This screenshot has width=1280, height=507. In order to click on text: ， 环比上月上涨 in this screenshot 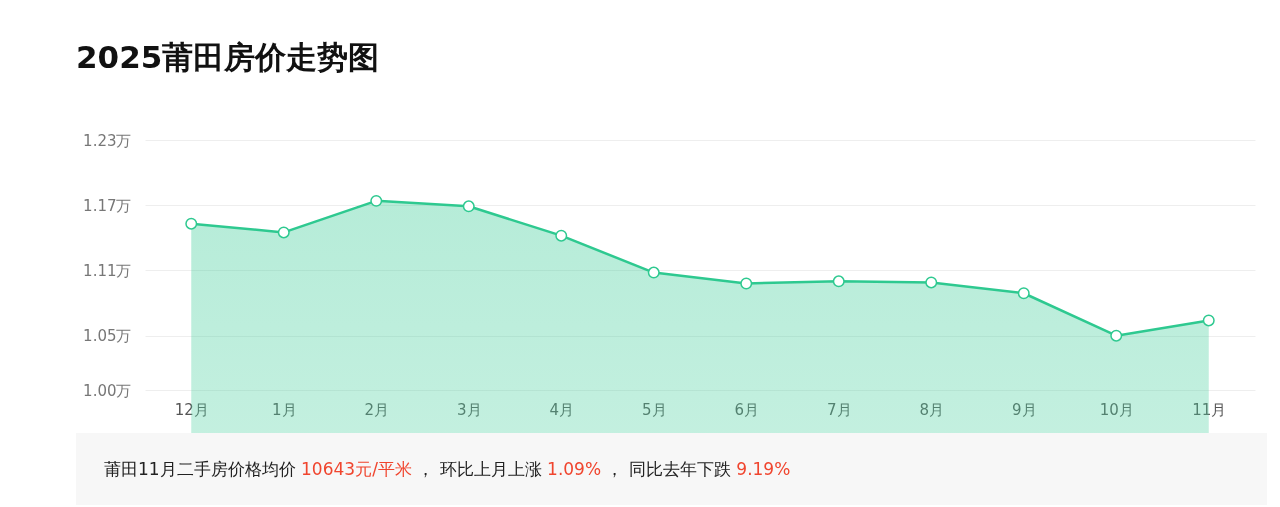, I will do `click(479, 469)`.